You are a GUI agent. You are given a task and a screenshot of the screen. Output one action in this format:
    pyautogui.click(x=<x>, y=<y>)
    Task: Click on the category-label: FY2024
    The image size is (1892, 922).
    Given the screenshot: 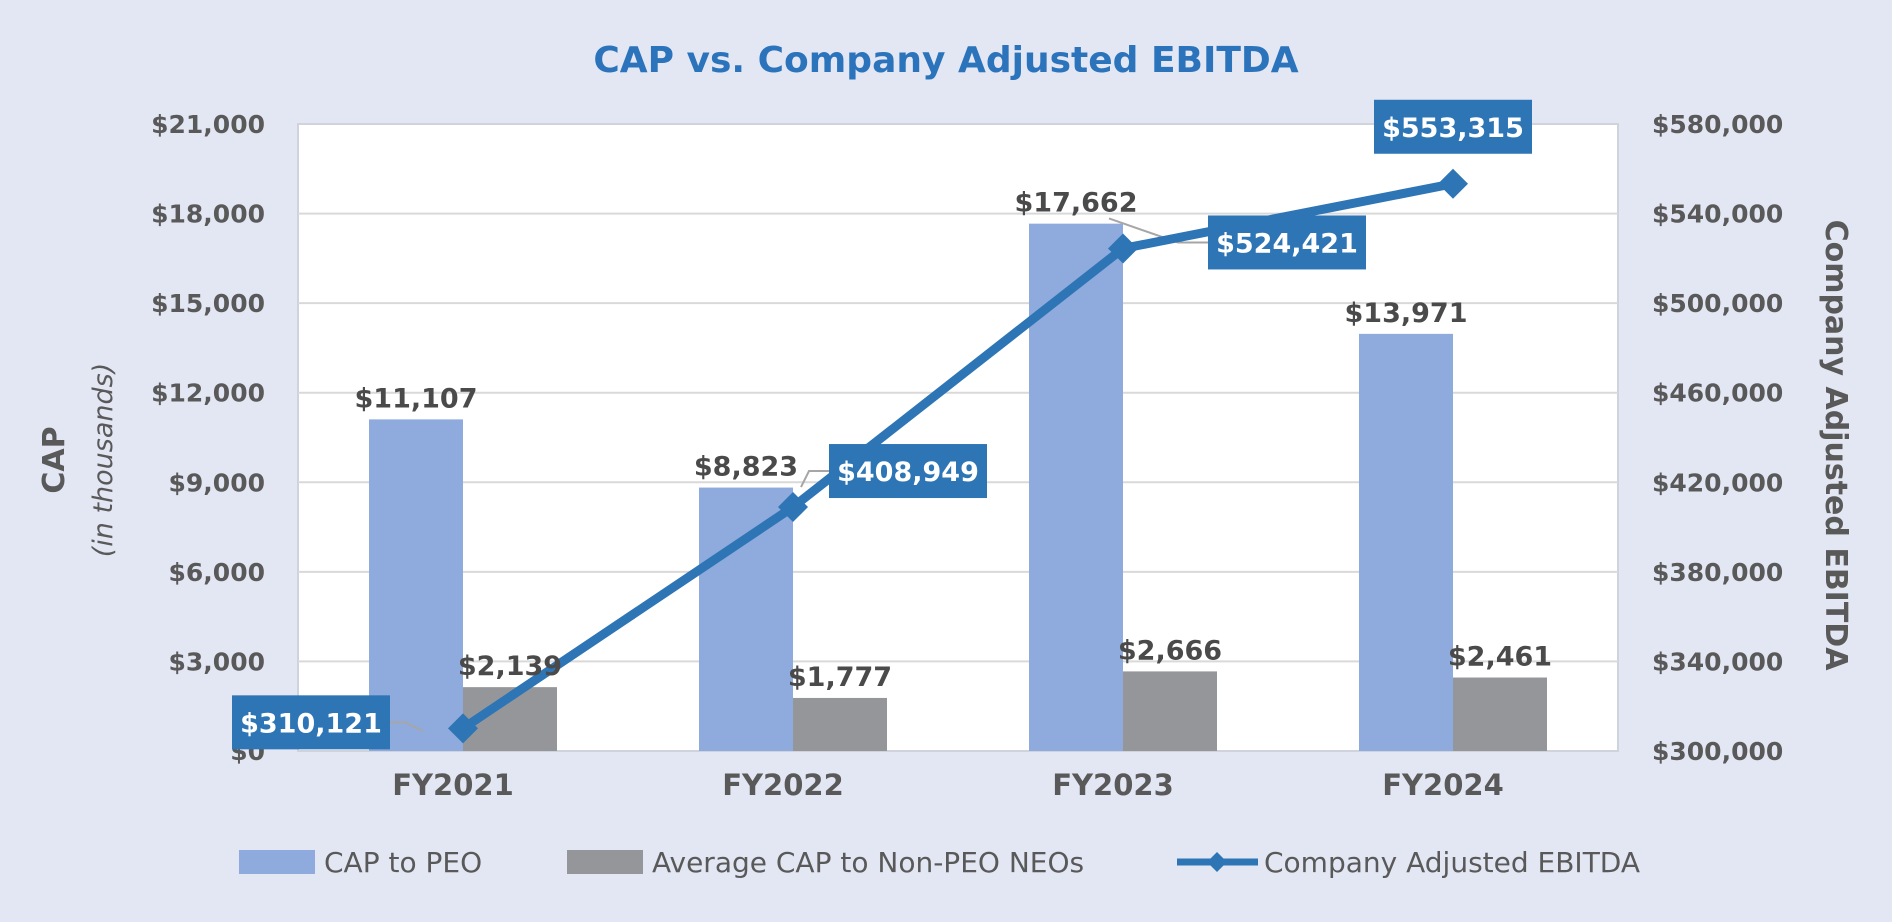 What is the action you would take?
    pyautogui.click(x=1443, y=785)
    